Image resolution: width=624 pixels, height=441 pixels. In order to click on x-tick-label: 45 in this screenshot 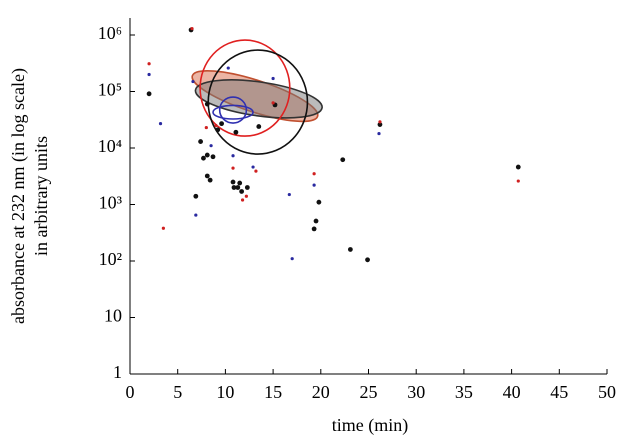, I will do `click(559, 392)`.